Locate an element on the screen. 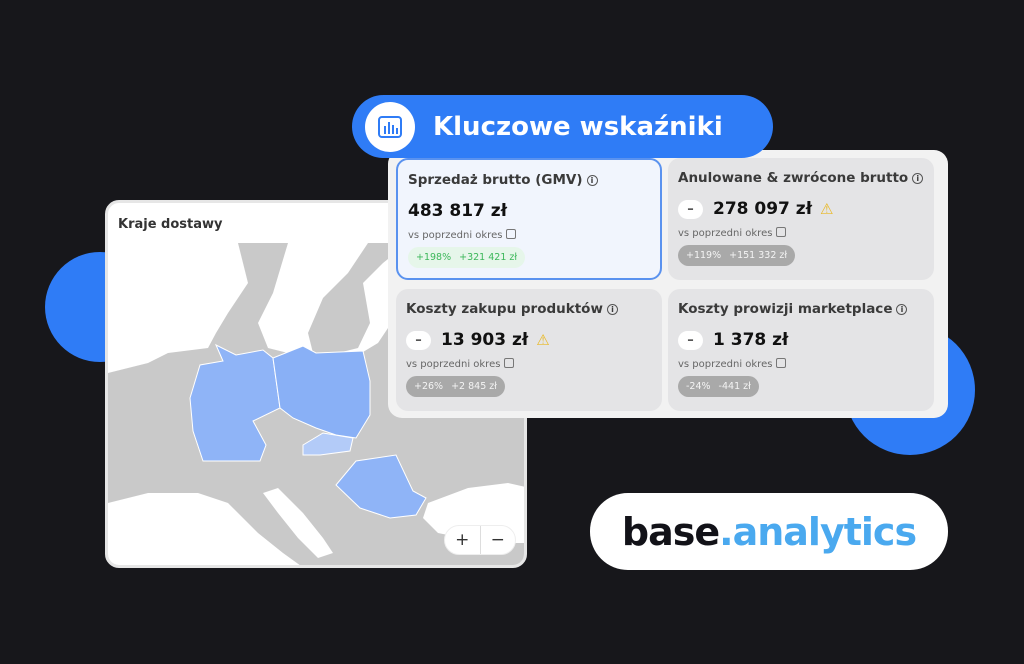 The height and width of the screenshot is (664, 1024). kpi-value: 483 817 zł is located at coordinates (458, 211).